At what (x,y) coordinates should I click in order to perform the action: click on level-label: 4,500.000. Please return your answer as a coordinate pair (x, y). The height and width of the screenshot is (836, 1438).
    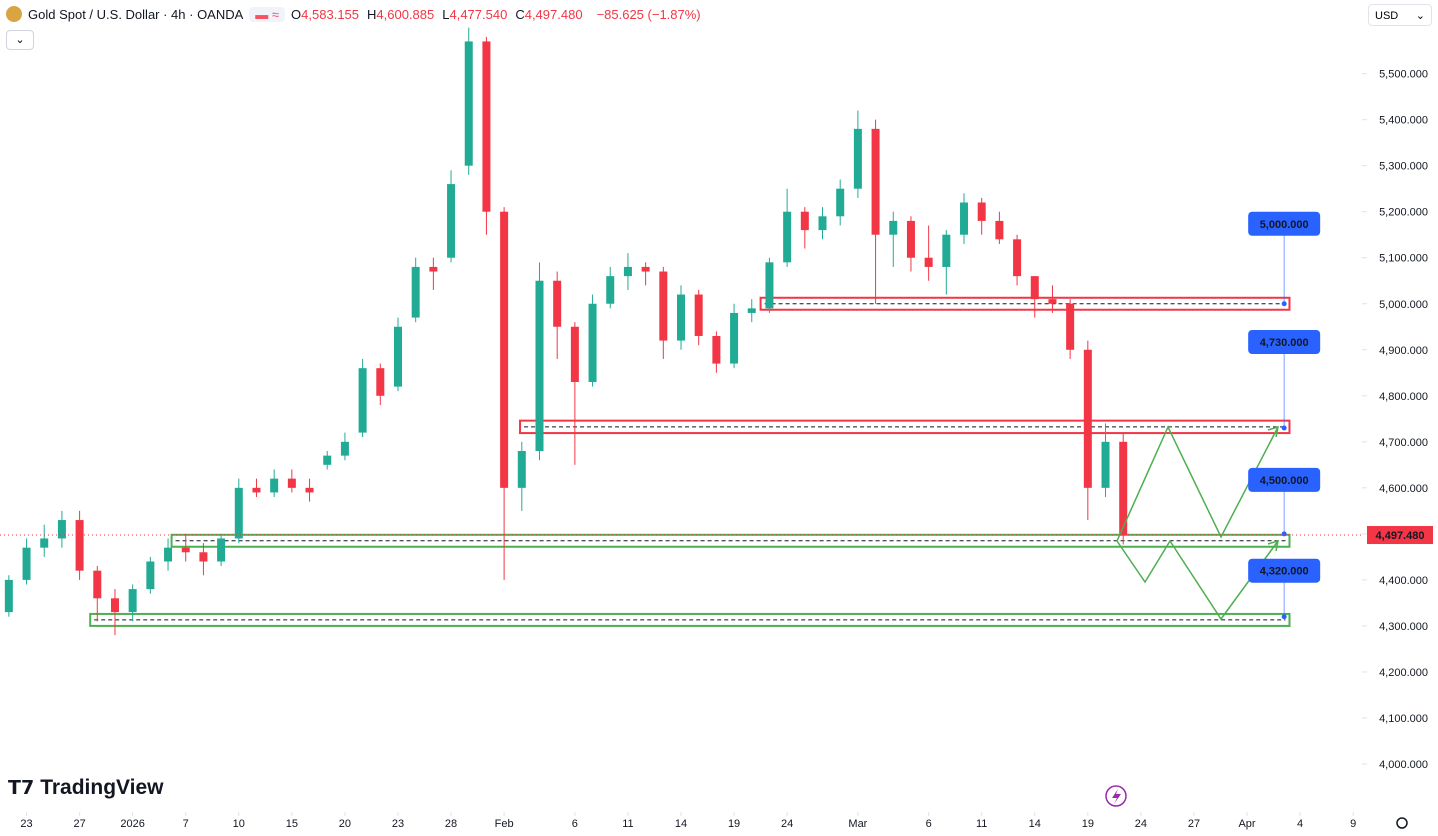
    Looking at the image, I should click on (1284, 481).